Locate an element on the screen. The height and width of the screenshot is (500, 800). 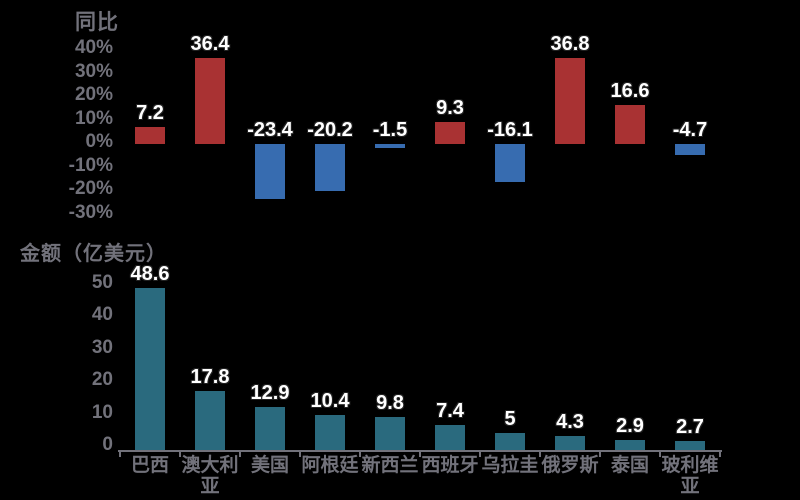
amount-data-label: 7.4 is located at coordinates (450, 411).